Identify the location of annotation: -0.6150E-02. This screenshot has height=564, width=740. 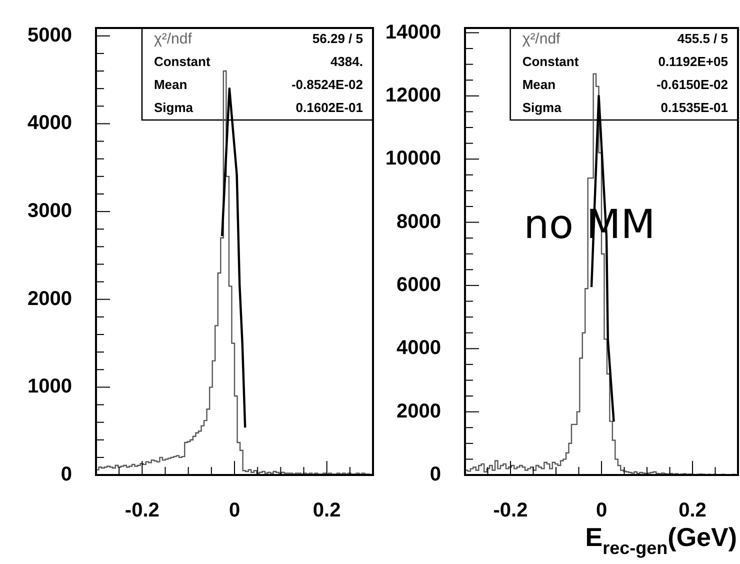
(692, 84).